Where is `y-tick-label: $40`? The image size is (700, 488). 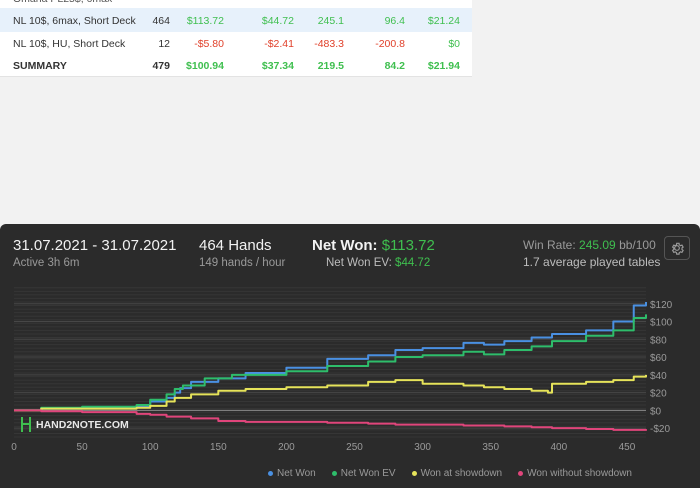
y-tick-label: $40 is located at coordinates (658, 376).